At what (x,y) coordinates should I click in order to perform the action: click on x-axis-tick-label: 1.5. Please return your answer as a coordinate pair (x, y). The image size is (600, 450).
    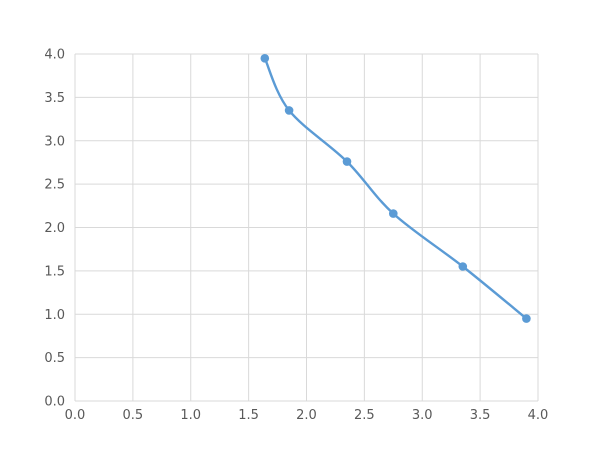
    Looking at the image, I should click on (248, 415).